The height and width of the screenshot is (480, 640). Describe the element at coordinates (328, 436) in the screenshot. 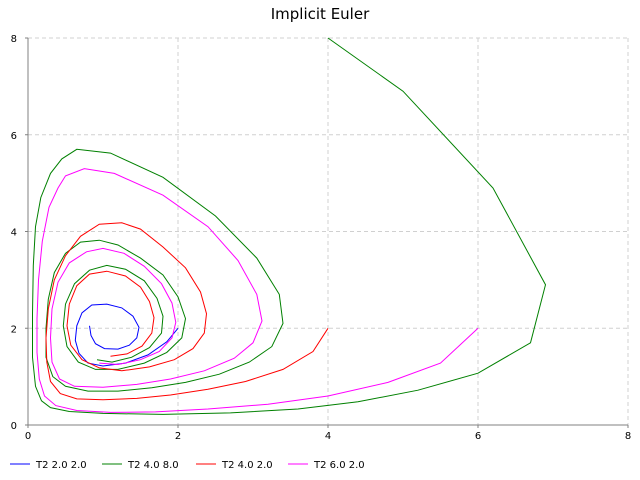

I see `x-tick-label: 4` at that location.